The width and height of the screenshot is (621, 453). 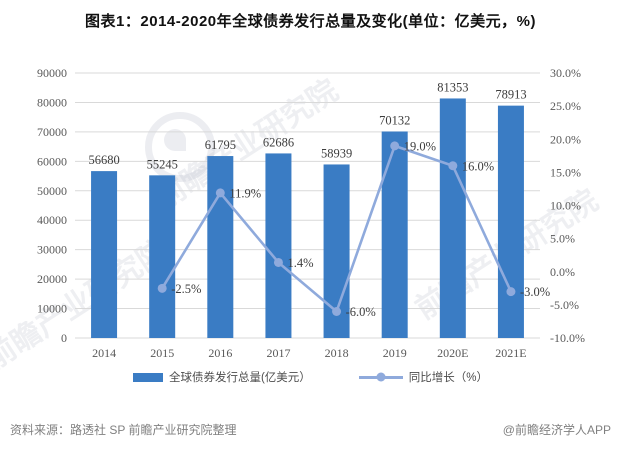 I want to click on svg-text: 2021E, so click(x=510, y=353).